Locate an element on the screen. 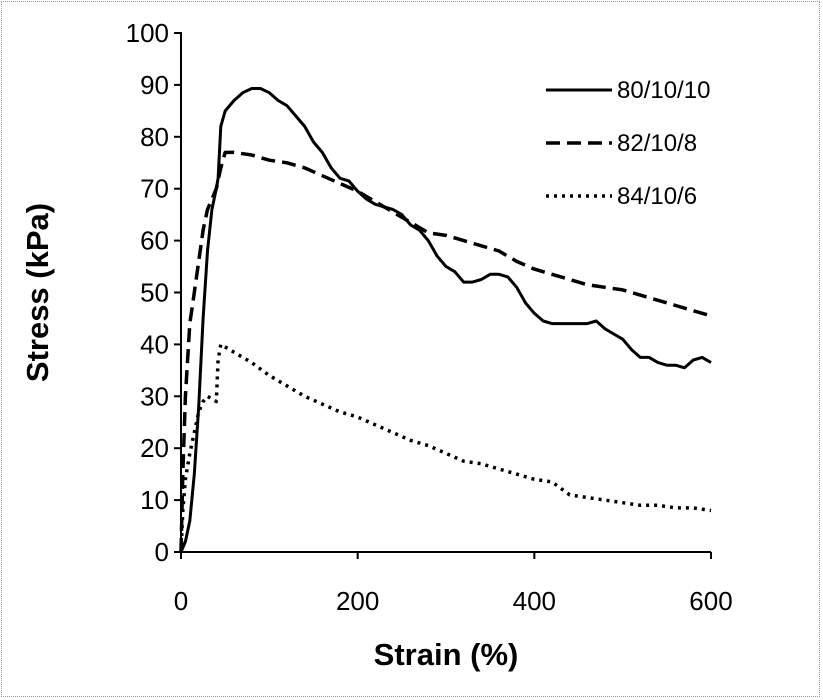 The height and width of the screenshot is (700, 823). y-tick-marks: 0 10 20 30 40 50 60 70 80 90 100 is located at coordinates (153, 292).